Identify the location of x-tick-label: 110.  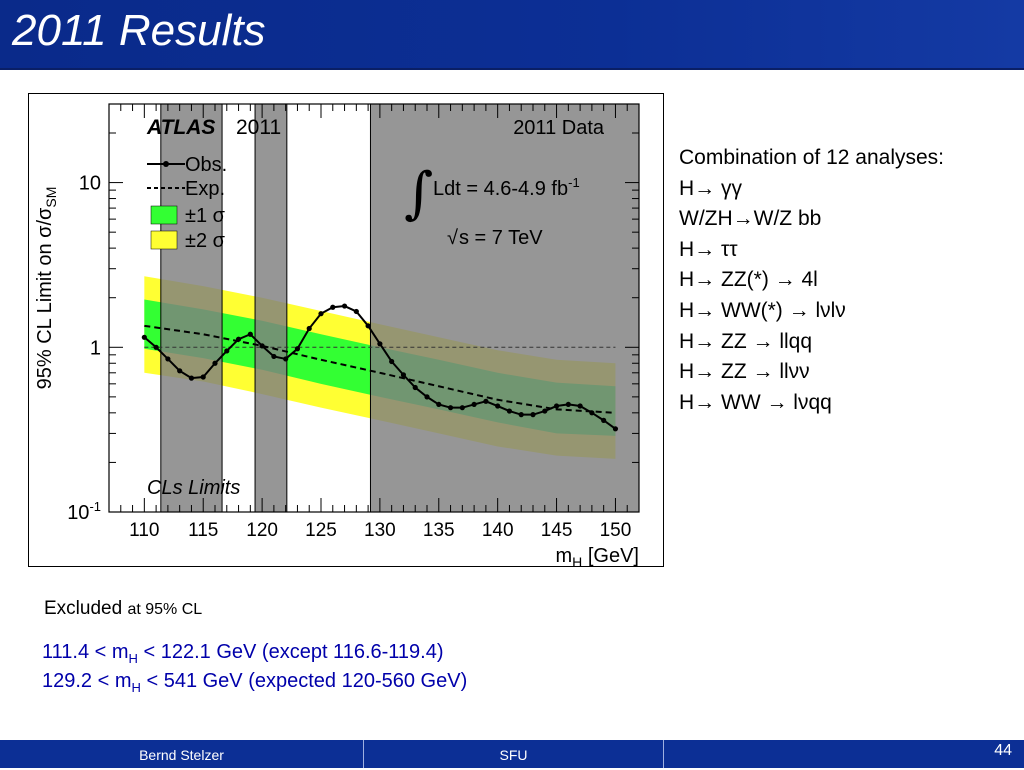
(144, 530).